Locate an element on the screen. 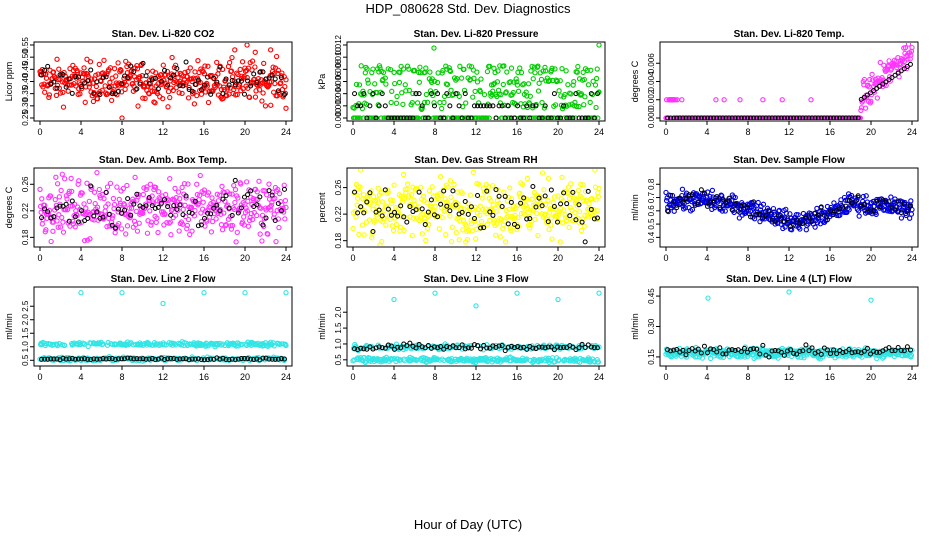 This screenshot has width=936, height=540. x-tick-label: 16 is located at coordinates (830, 377).